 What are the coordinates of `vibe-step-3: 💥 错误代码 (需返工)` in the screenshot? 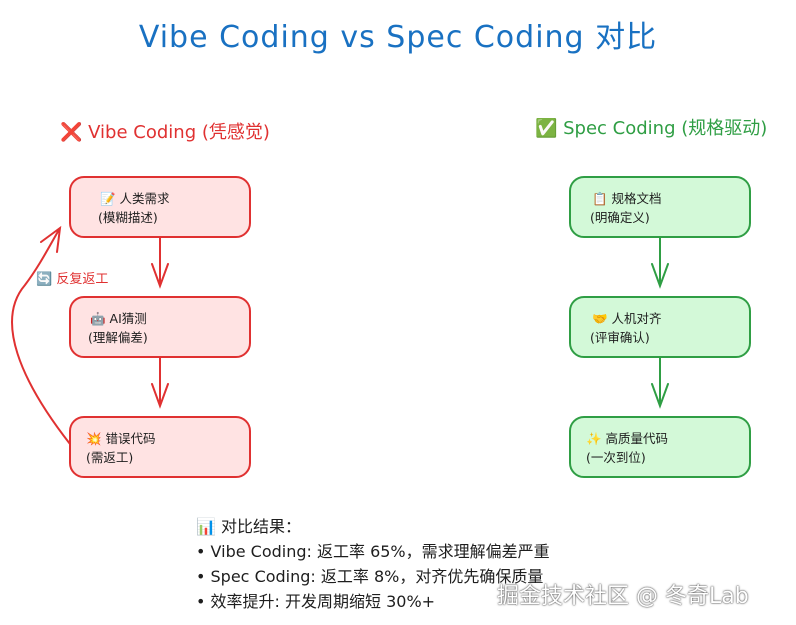 It's located at (160, 447).